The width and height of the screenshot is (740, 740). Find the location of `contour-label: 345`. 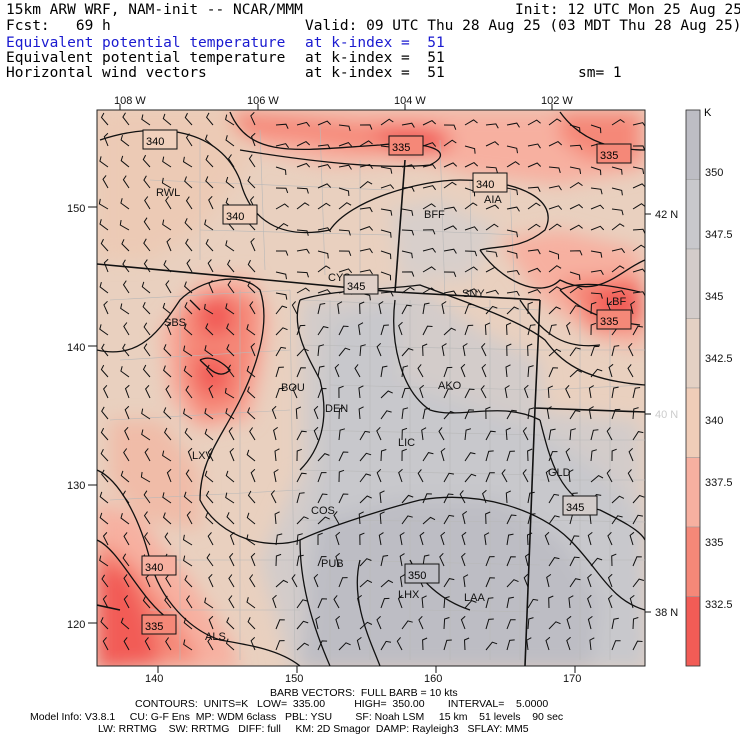

contour-label: 345 is located at coordinates (580, 505).